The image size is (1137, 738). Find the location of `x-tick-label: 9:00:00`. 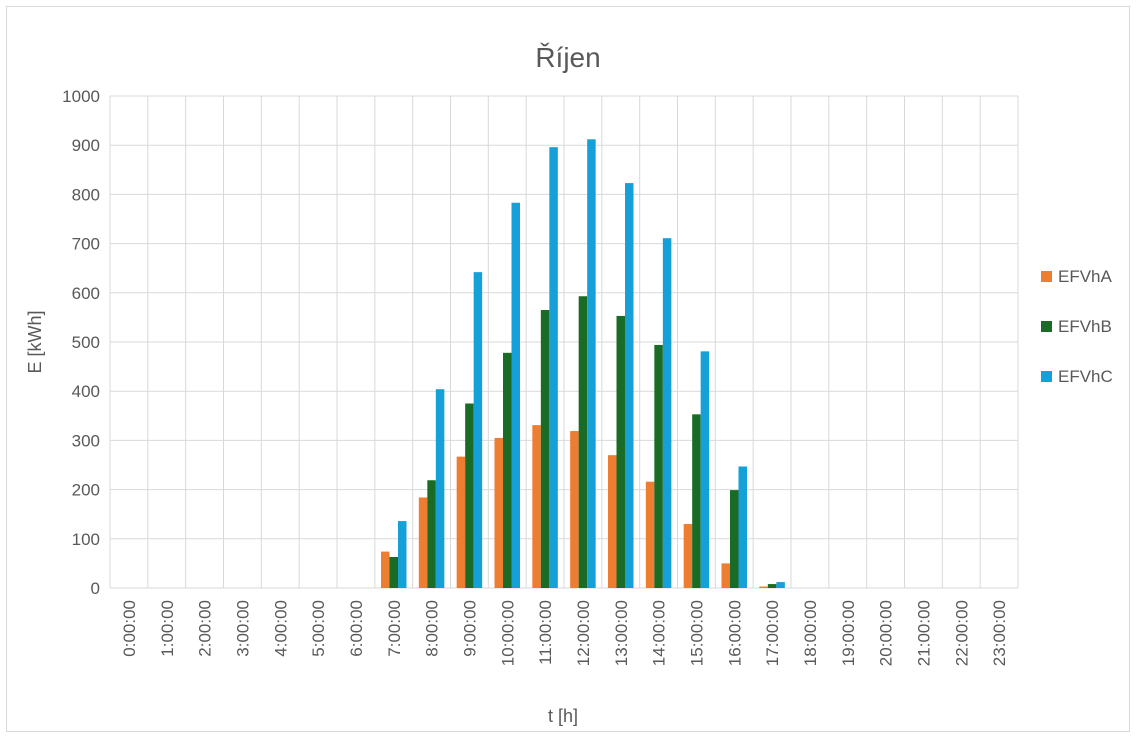

x-tick-label: 9:00:00 is located at coordinates (469, 628).